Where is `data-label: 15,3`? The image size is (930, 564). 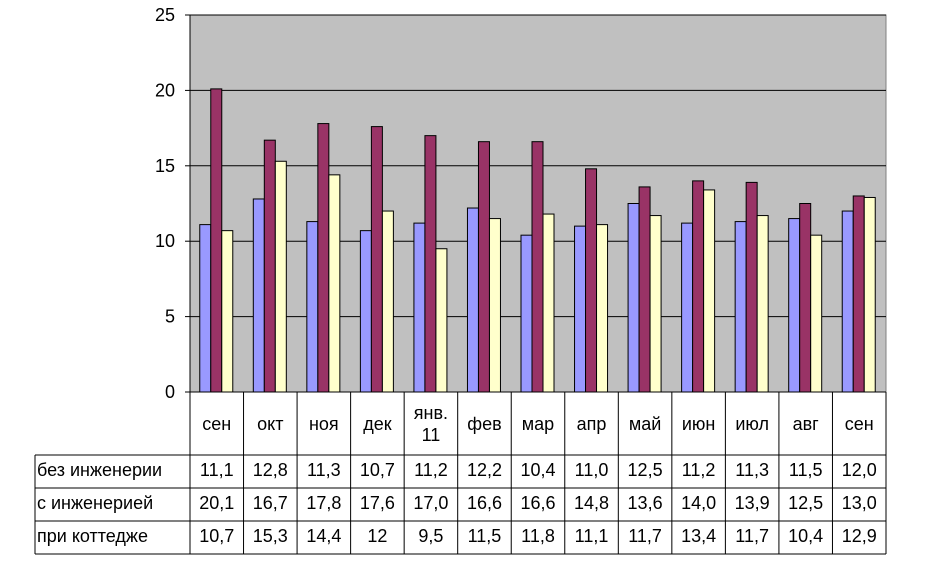
data-label: 15,3 is located at coordinates (270, 536).